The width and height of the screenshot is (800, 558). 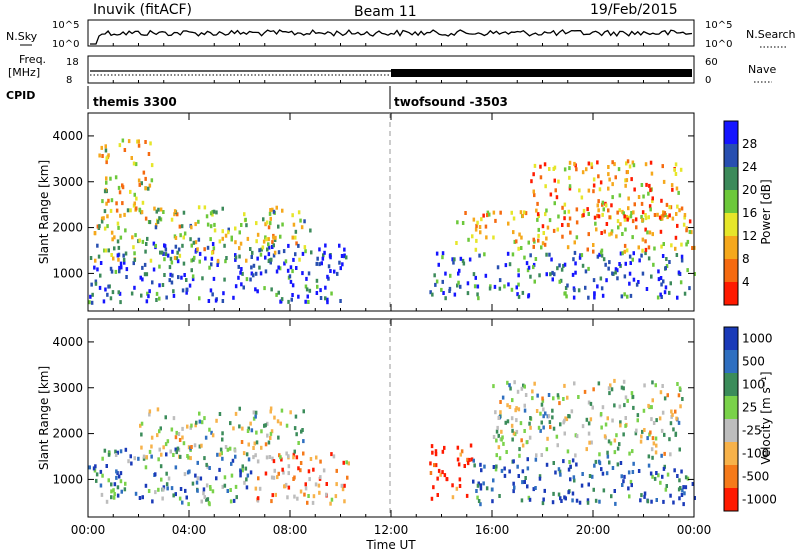 I want to click on velocity-y-tick-label: 1000, so click(x=67, y=479).